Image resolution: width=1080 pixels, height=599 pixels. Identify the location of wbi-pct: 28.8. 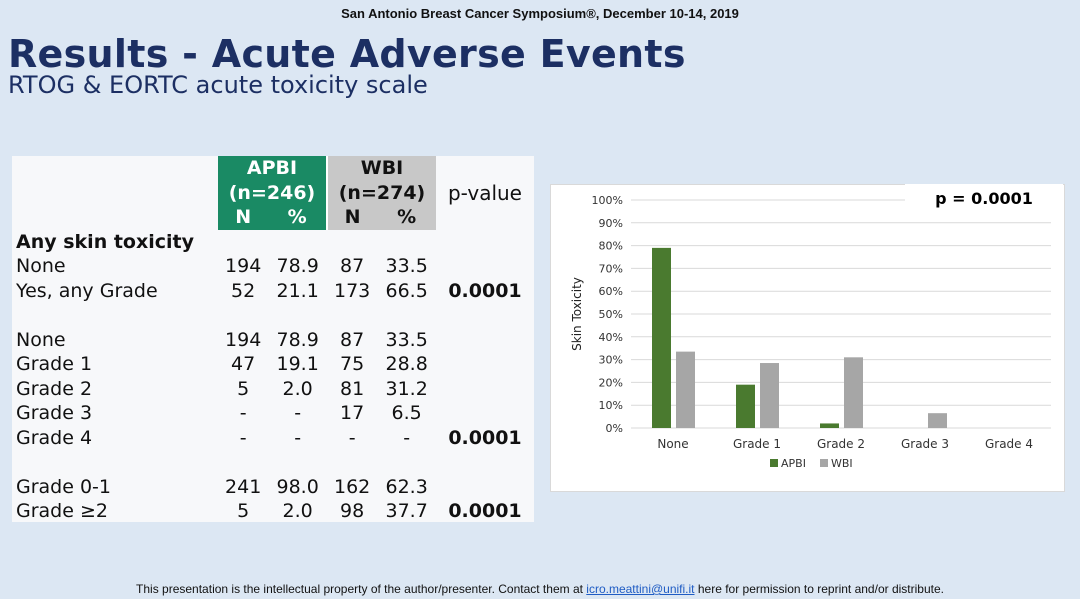
(406, 364).